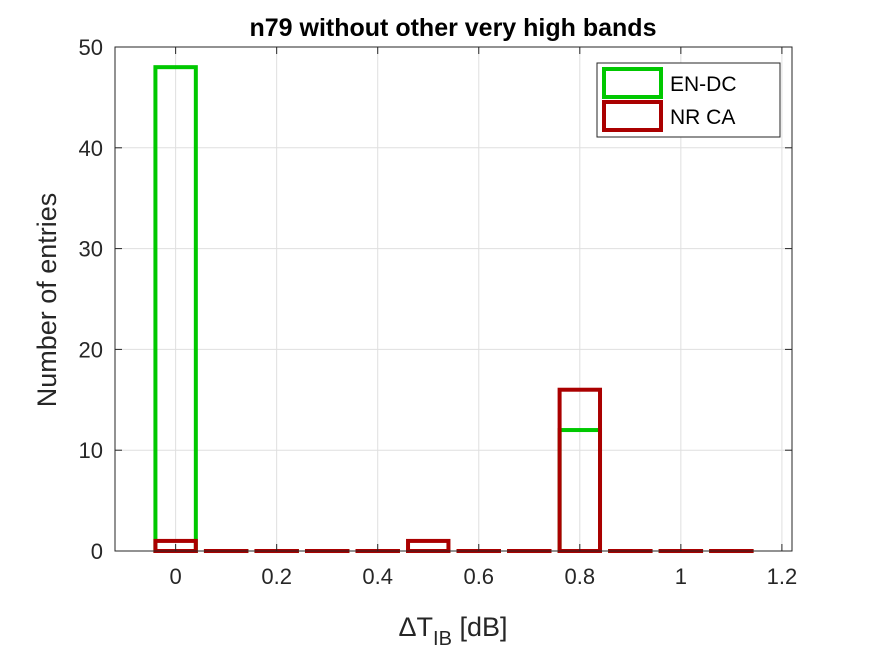  What do you see at coordinates (782, 576) in the screenshot?
I see `x-tick-label: 1.2` at bounding box center [782, 576].